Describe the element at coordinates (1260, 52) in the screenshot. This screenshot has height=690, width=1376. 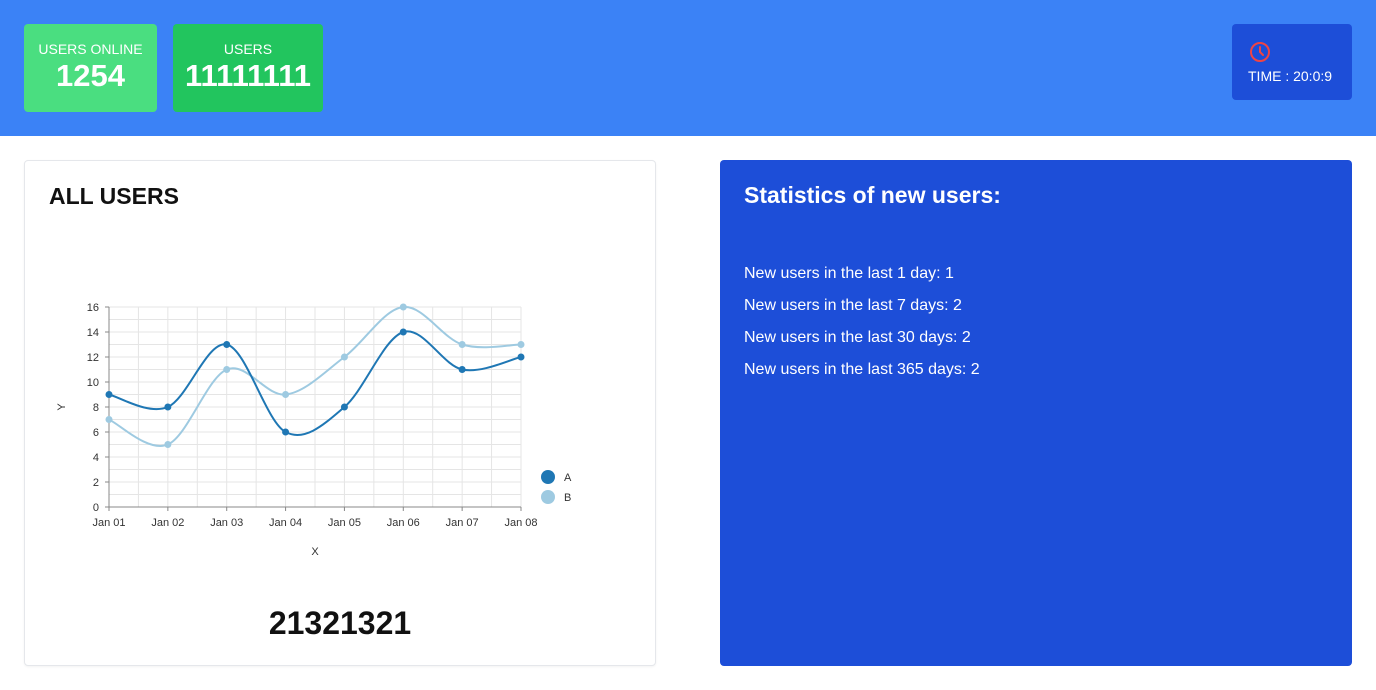
I see `clock-icon` at that location.